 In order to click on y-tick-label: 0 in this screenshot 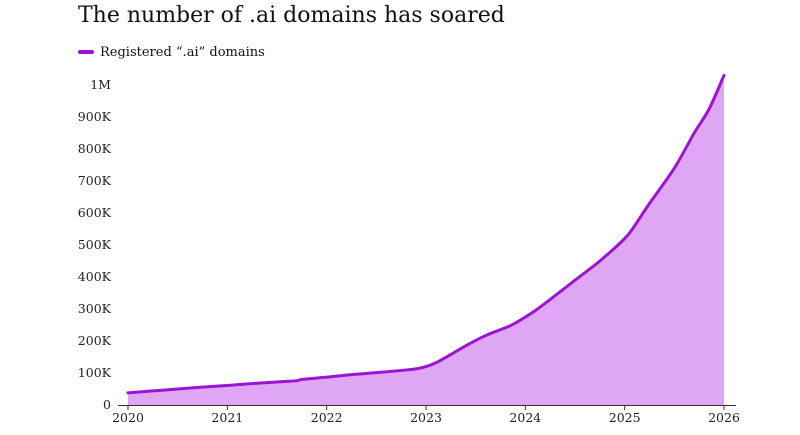, I will do `click(107, 404)`.